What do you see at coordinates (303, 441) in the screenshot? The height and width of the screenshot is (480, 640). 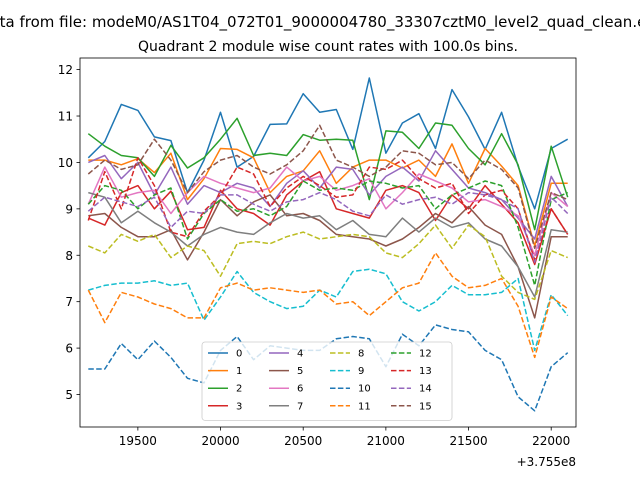 I see `x-tick-label: 20500` at bounding box center [303, 441].